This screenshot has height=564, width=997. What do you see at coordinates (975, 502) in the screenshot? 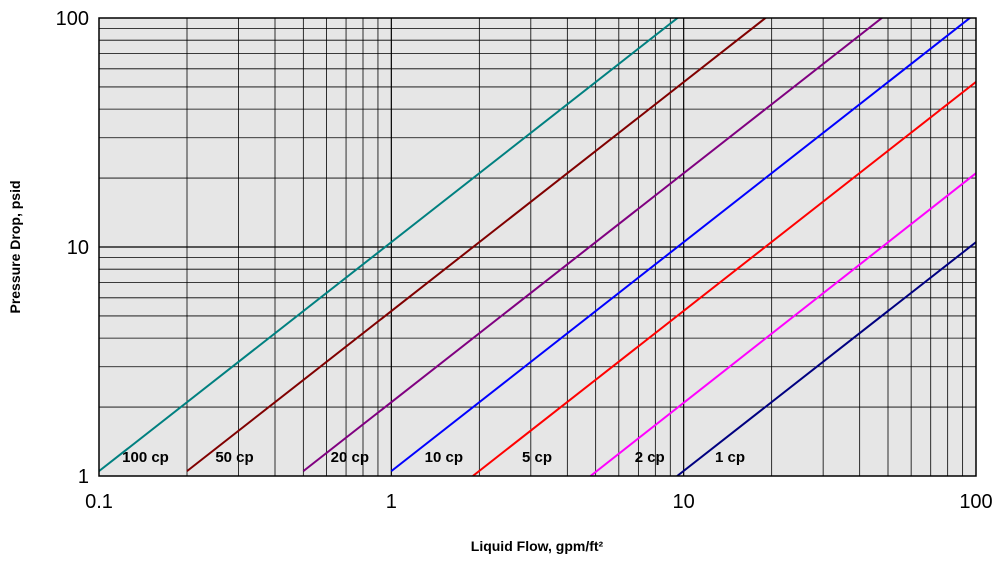
I see `x-tick-label: 100` at bounding box center [975, 502].